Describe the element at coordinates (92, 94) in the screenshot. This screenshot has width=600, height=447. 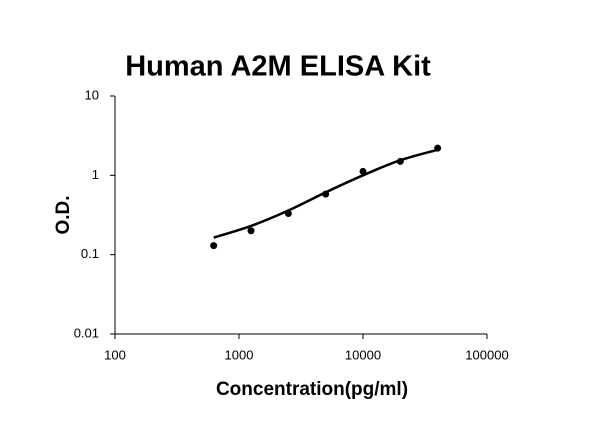
I see `y-tick-label: 10` at that location.